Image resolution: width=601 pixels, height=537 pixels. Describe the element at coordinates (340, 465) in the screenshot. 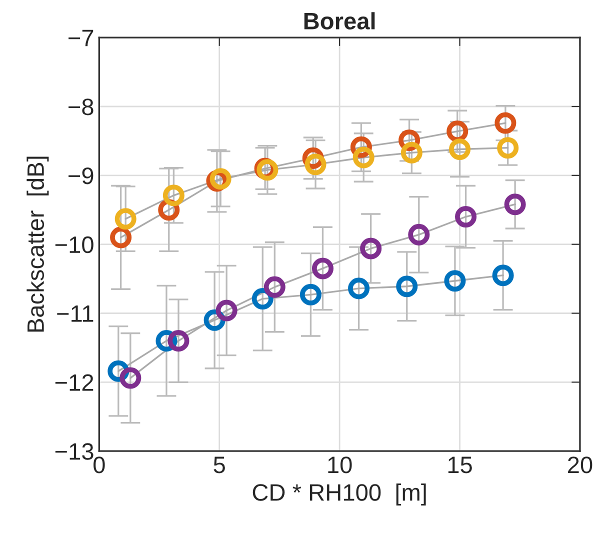

I see `x-tick-label: 10` at that location.